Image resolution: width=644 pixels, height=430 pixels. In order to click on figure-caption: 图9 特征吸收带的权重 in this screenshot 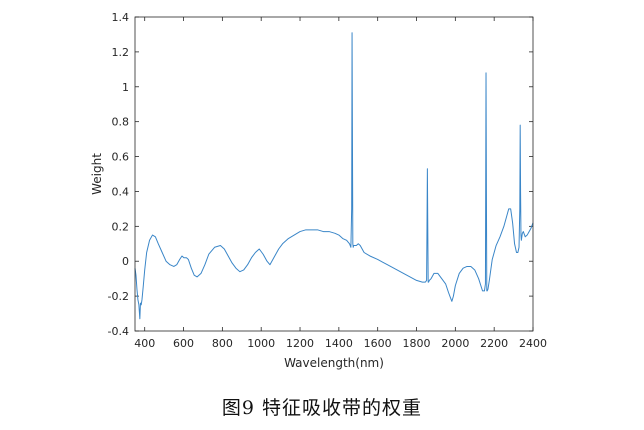, I will do `click(322, 408)`.